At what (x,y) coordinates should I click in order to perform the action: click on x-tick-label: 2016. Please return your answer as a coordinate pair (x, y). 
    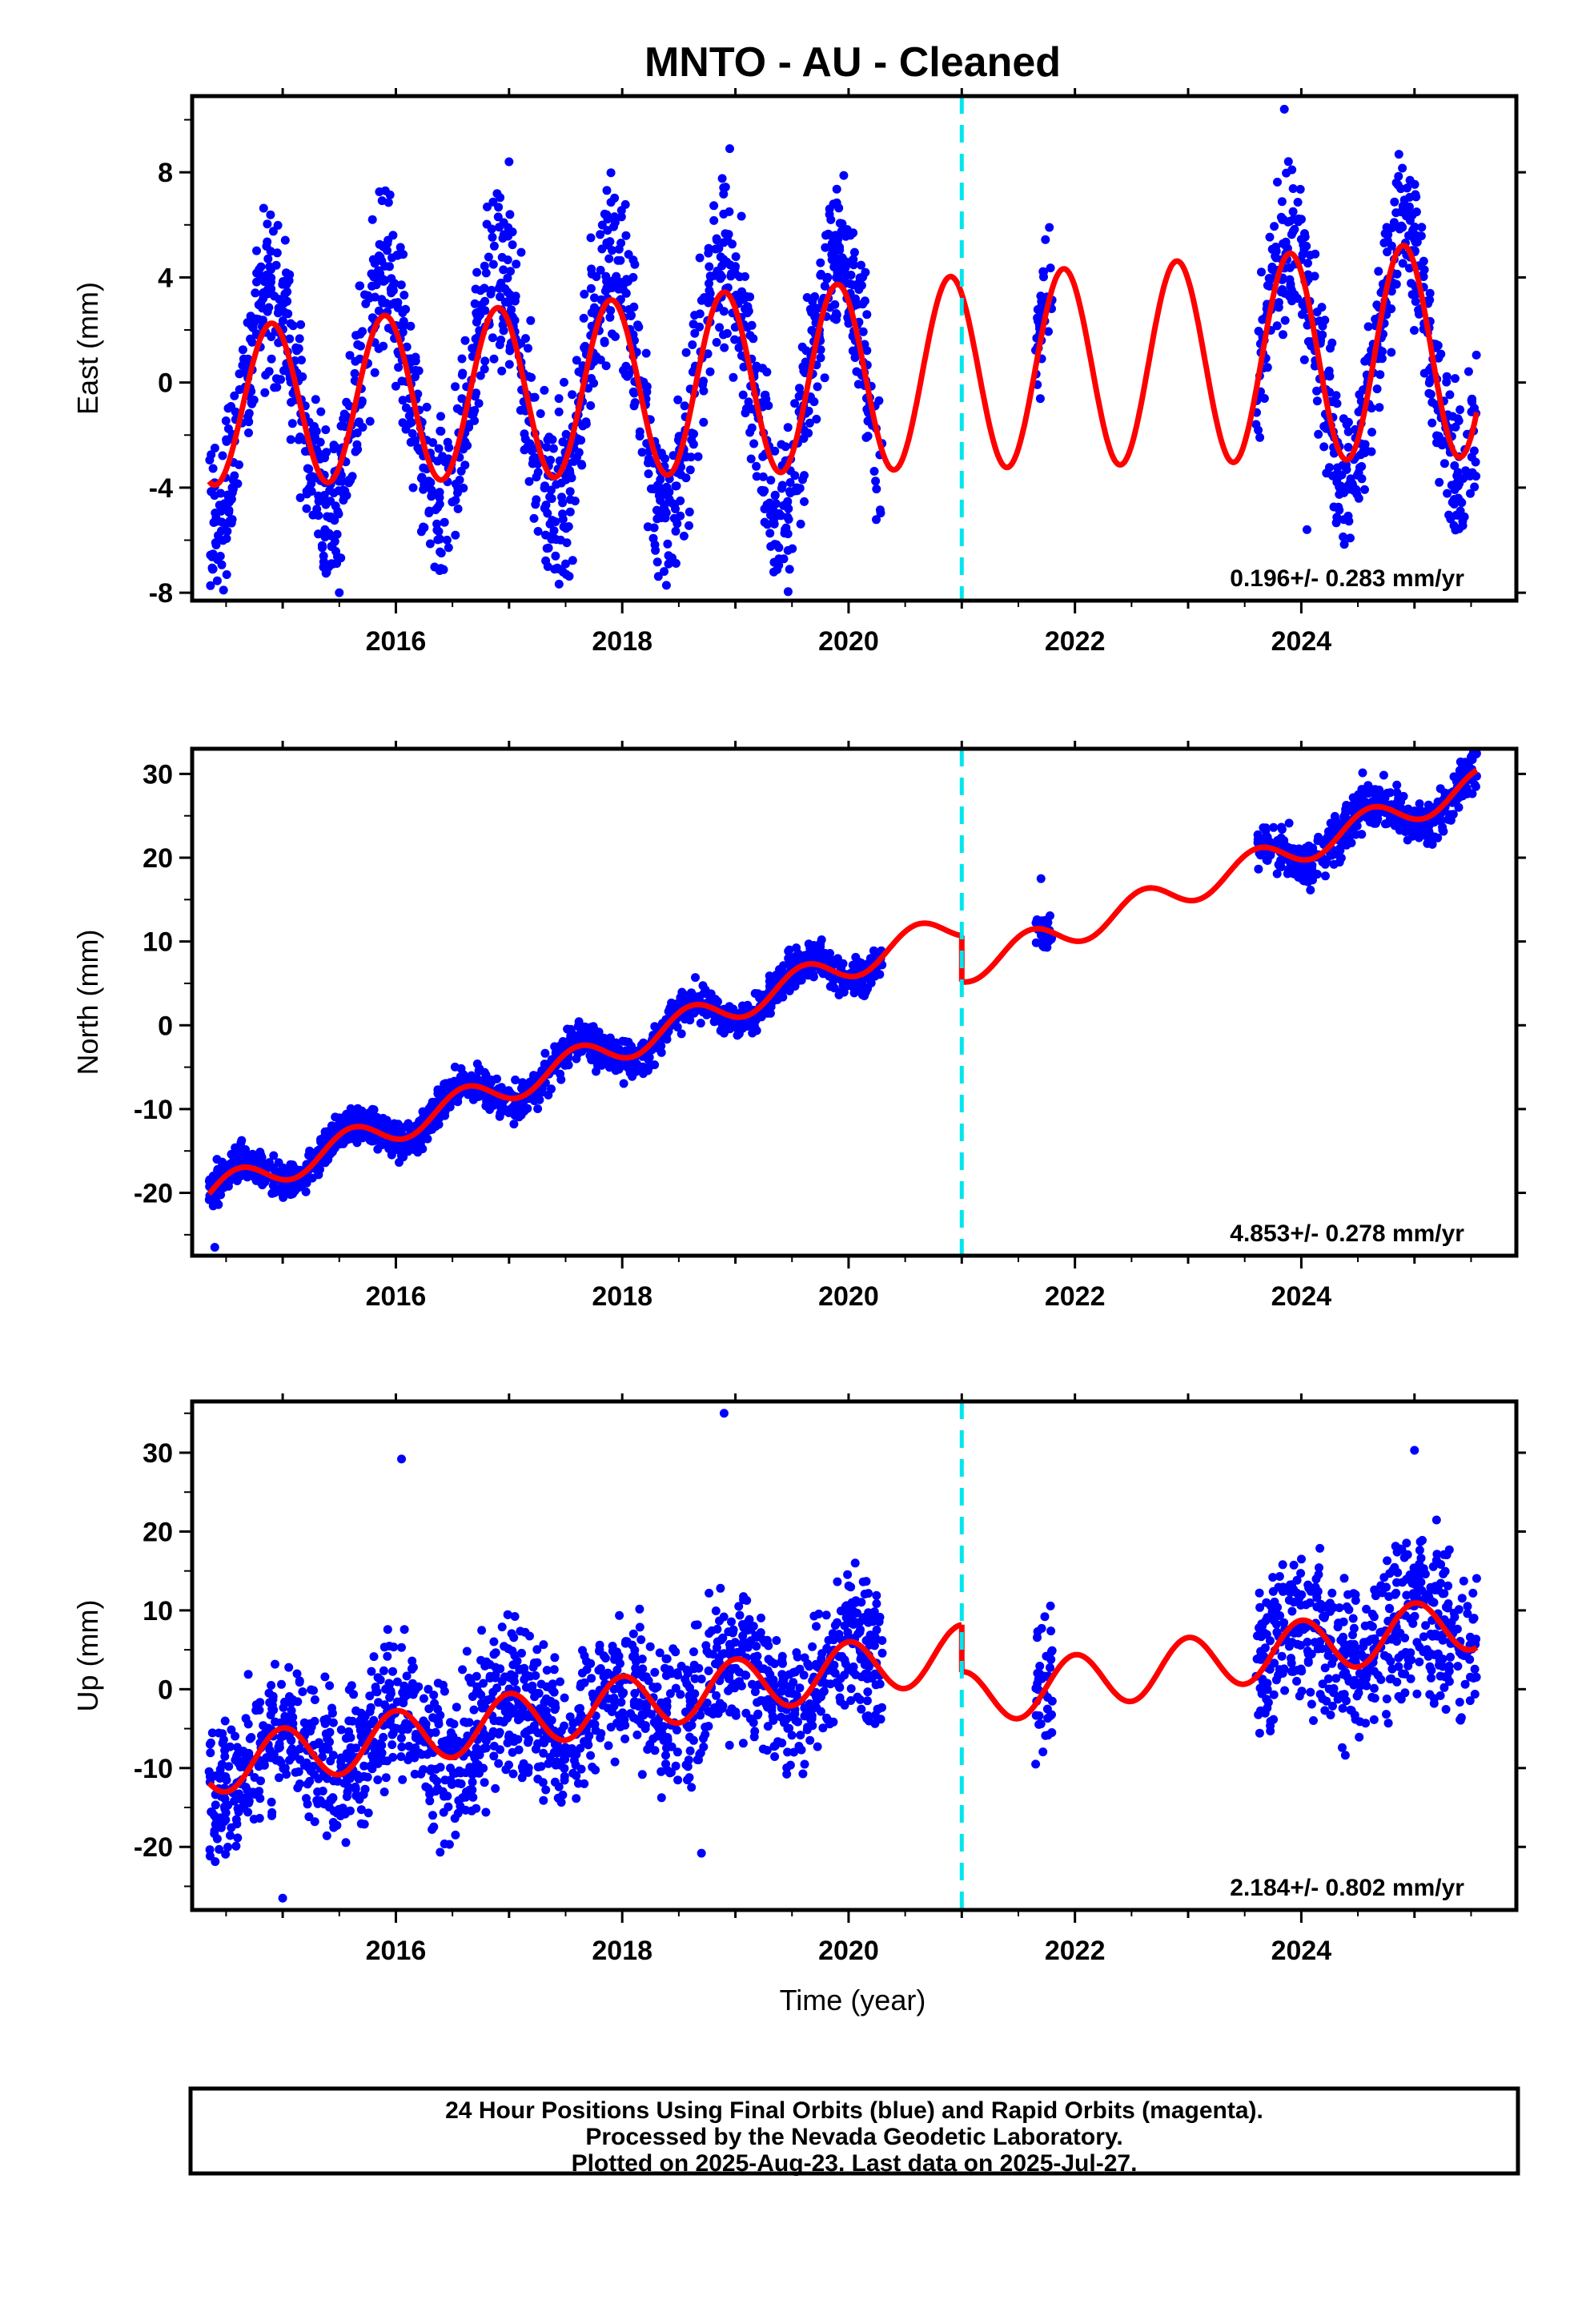
    Looking at the image, I should click on (396, 641).